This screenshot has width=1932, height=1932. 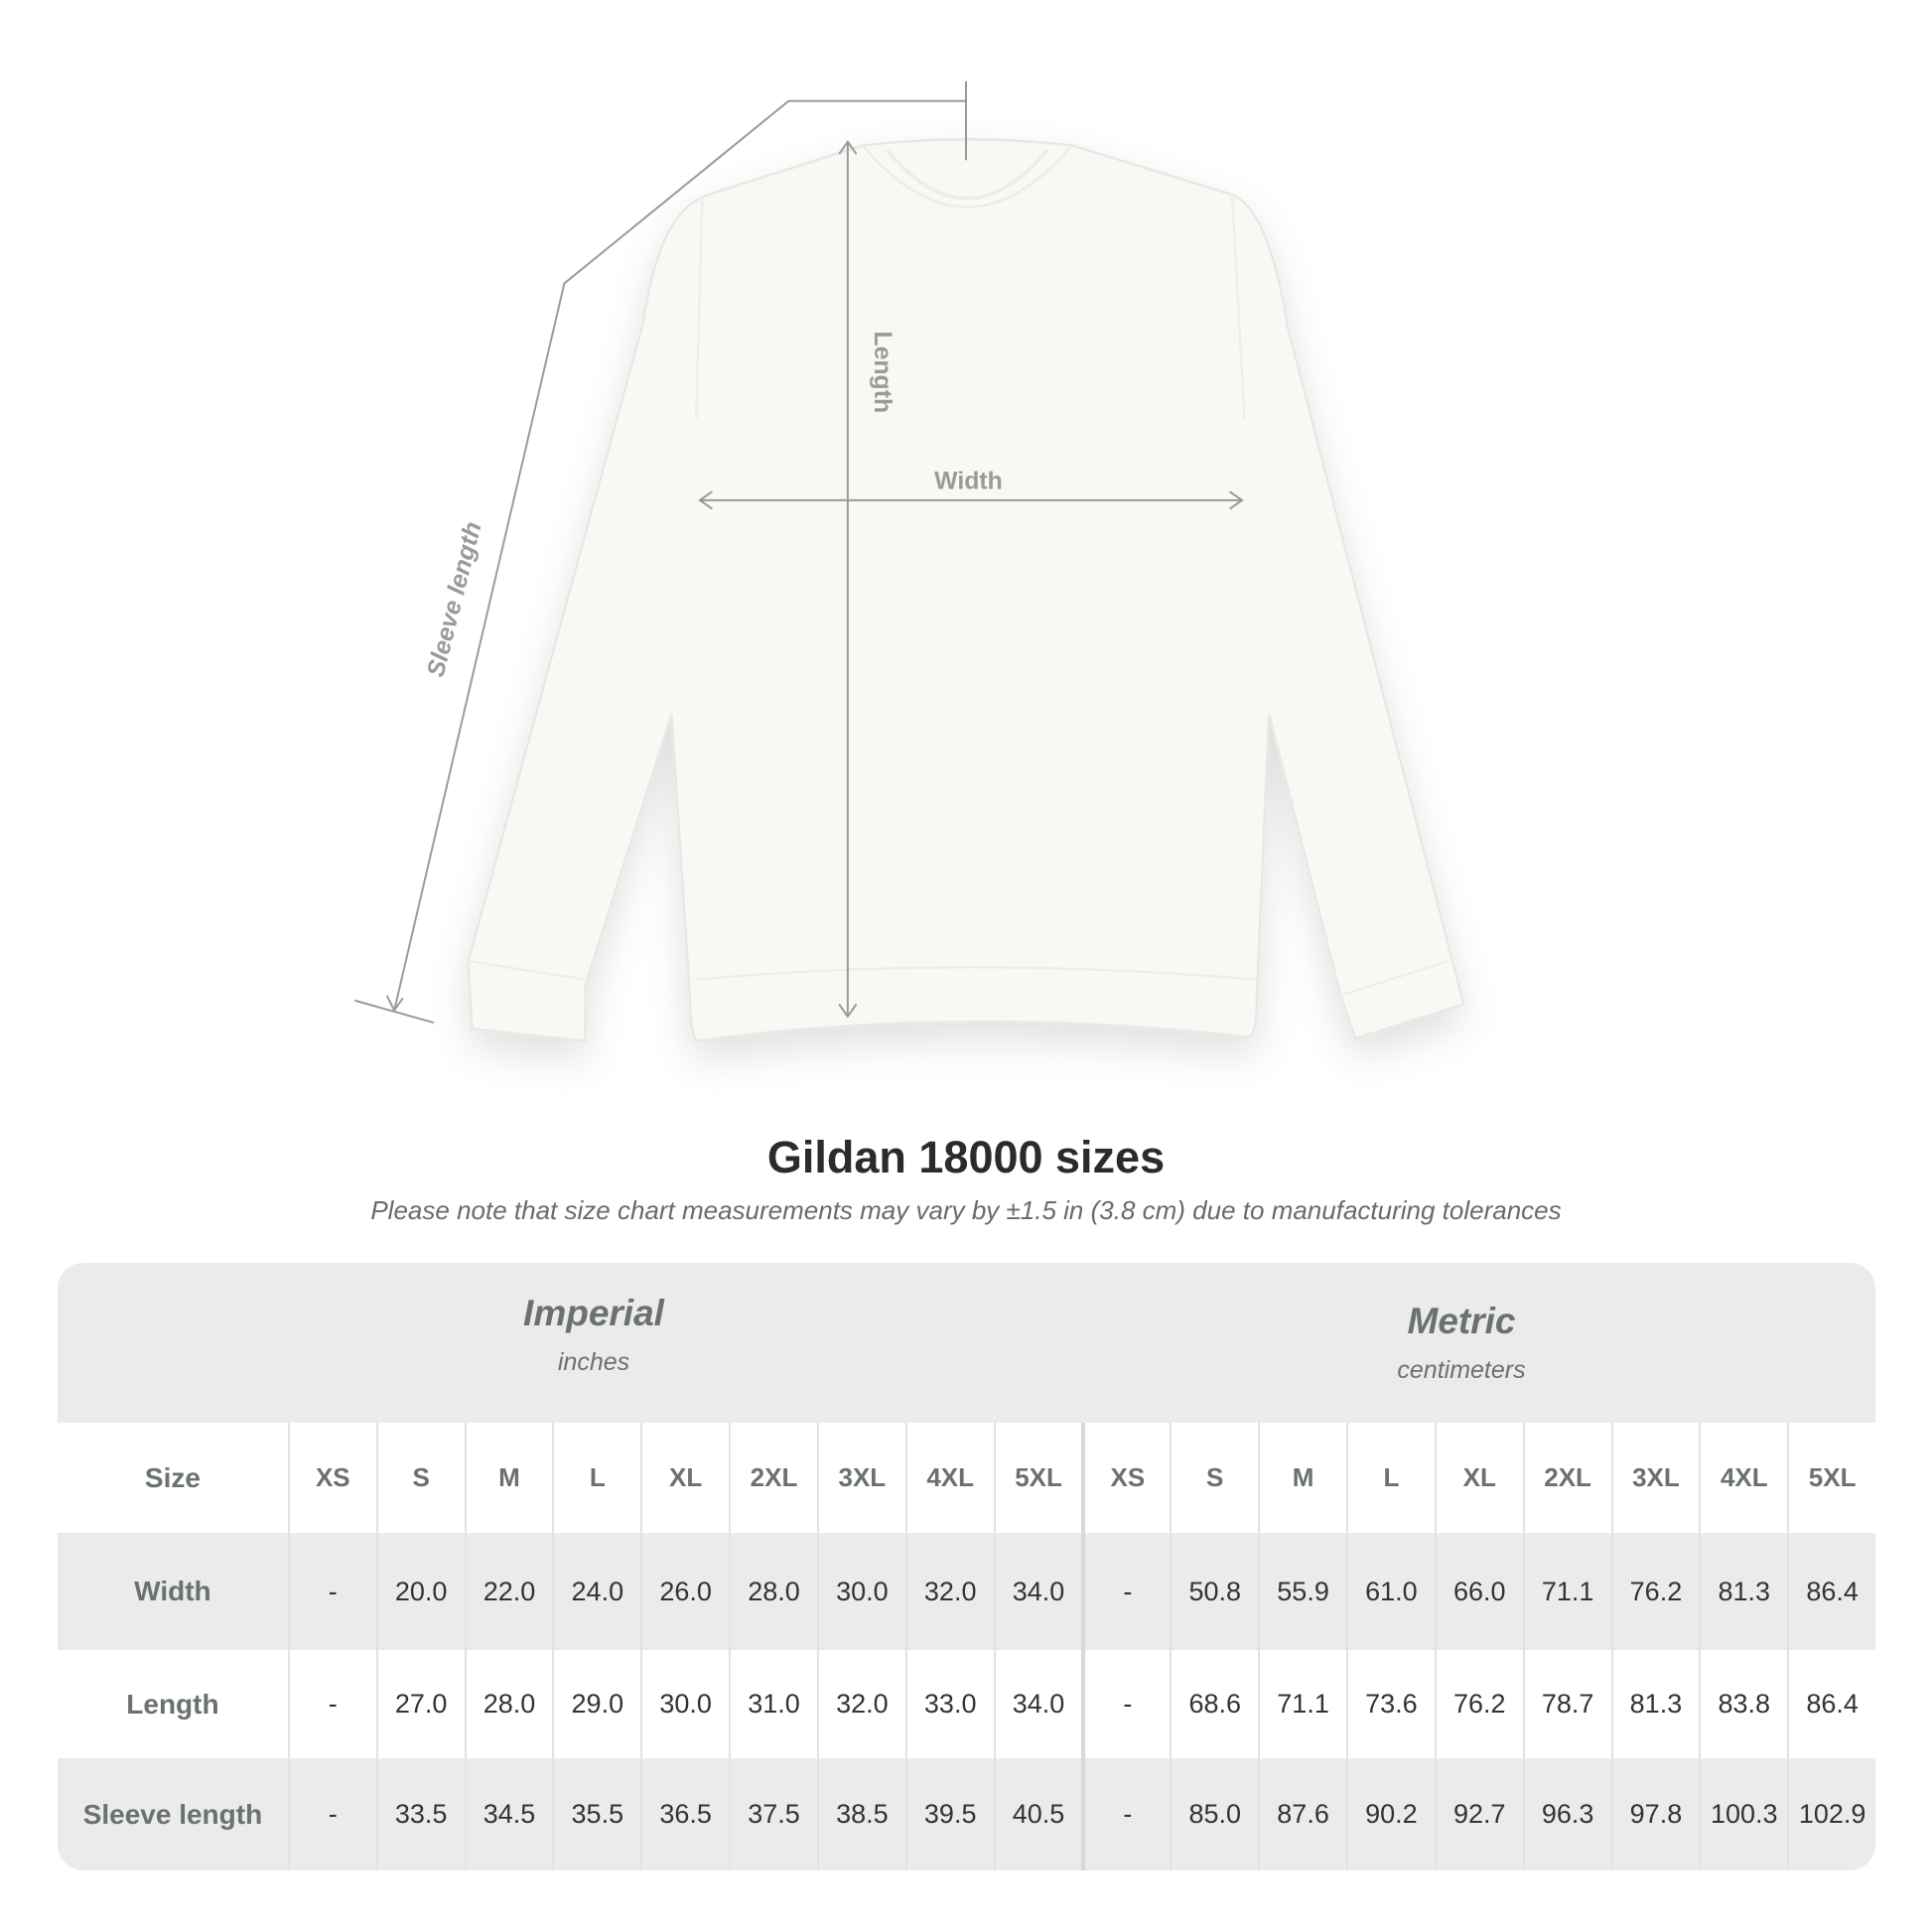 I want to click on table-cell: 90.2, so click(x=1390, y=1814).